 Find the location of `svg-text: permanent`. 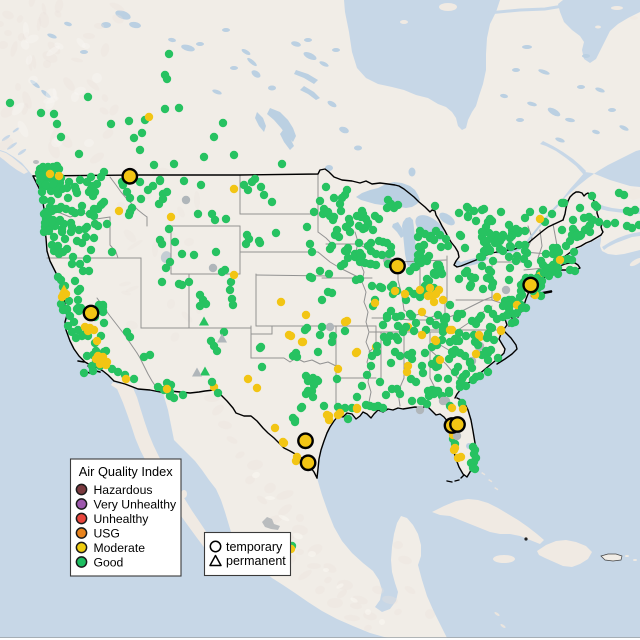

svg-text: permanent is located at coordinates (256, 561).